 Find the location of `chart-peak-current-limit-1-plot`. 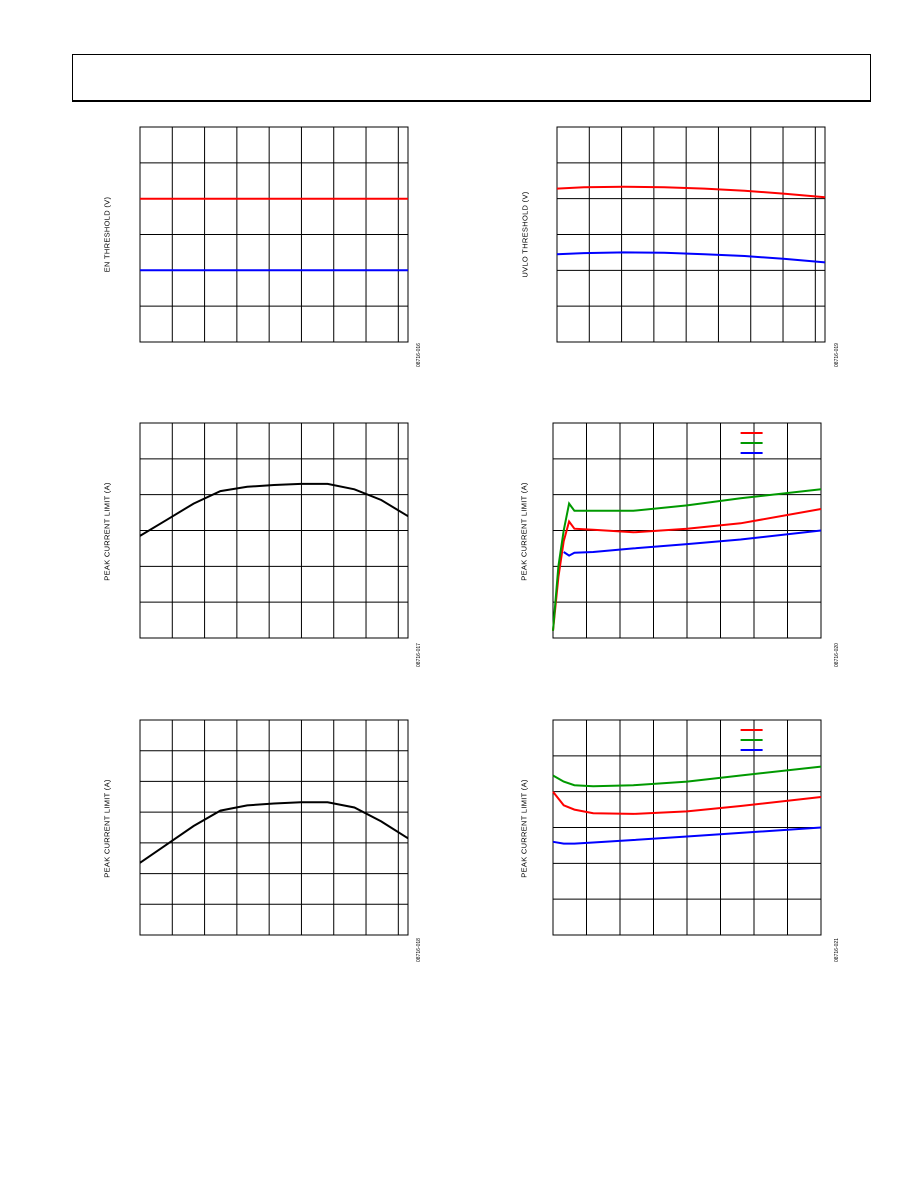

chart-peak-current-limit-1-plot is located at coordinates (274, 530).